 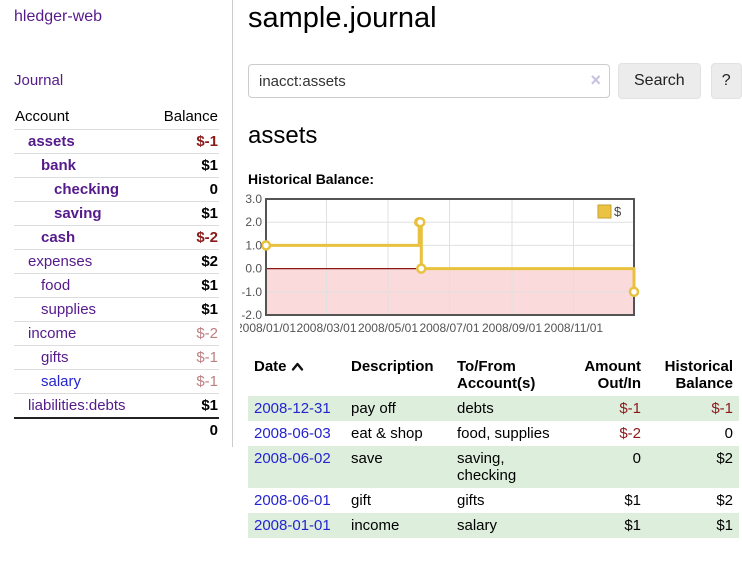 I want to click on transaction-row: 2008-12-31 pay off debts $-1 $-1, so click(x=493, y=408).